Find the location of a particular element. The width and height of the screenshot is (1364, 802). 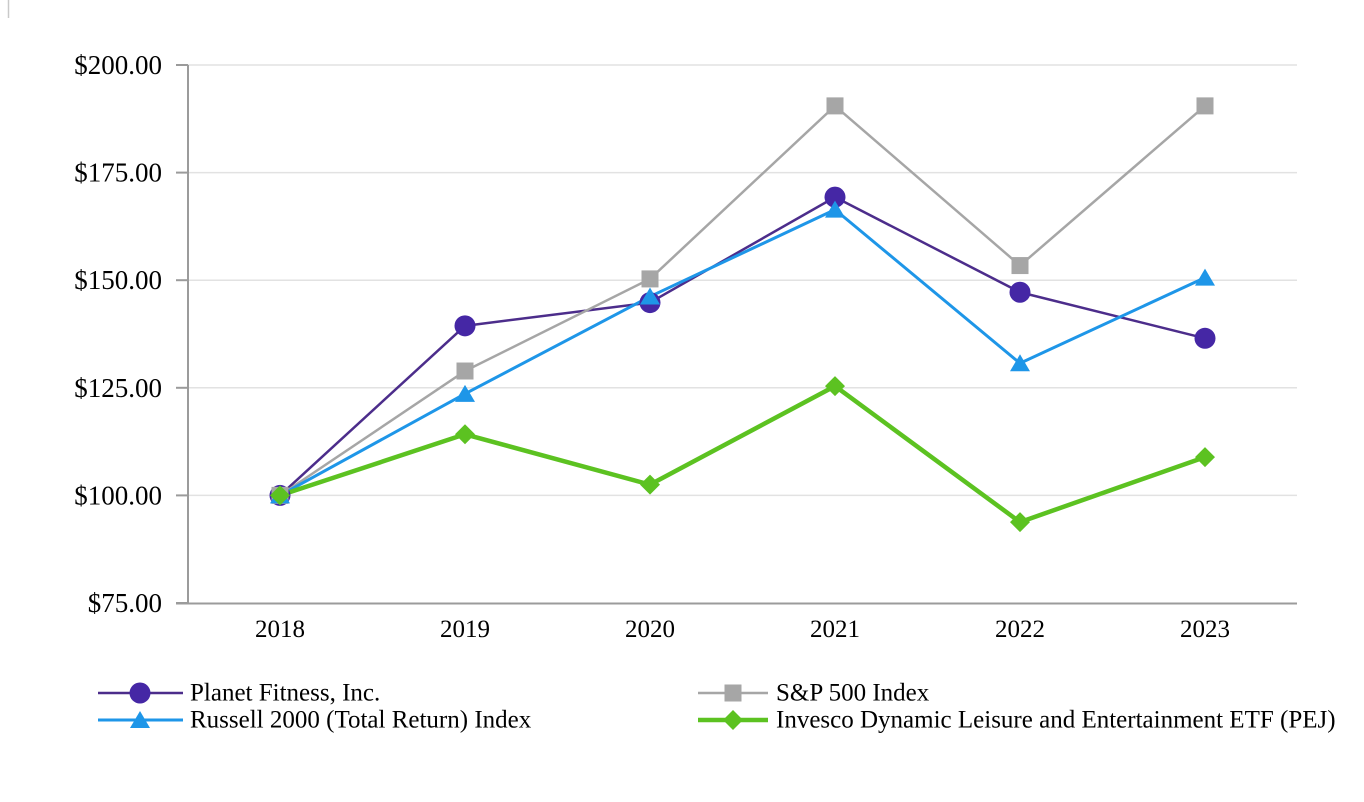

legend-label-russell-2000: Russell 2000 (Total Return) Index is located at coordinates (361, 720).